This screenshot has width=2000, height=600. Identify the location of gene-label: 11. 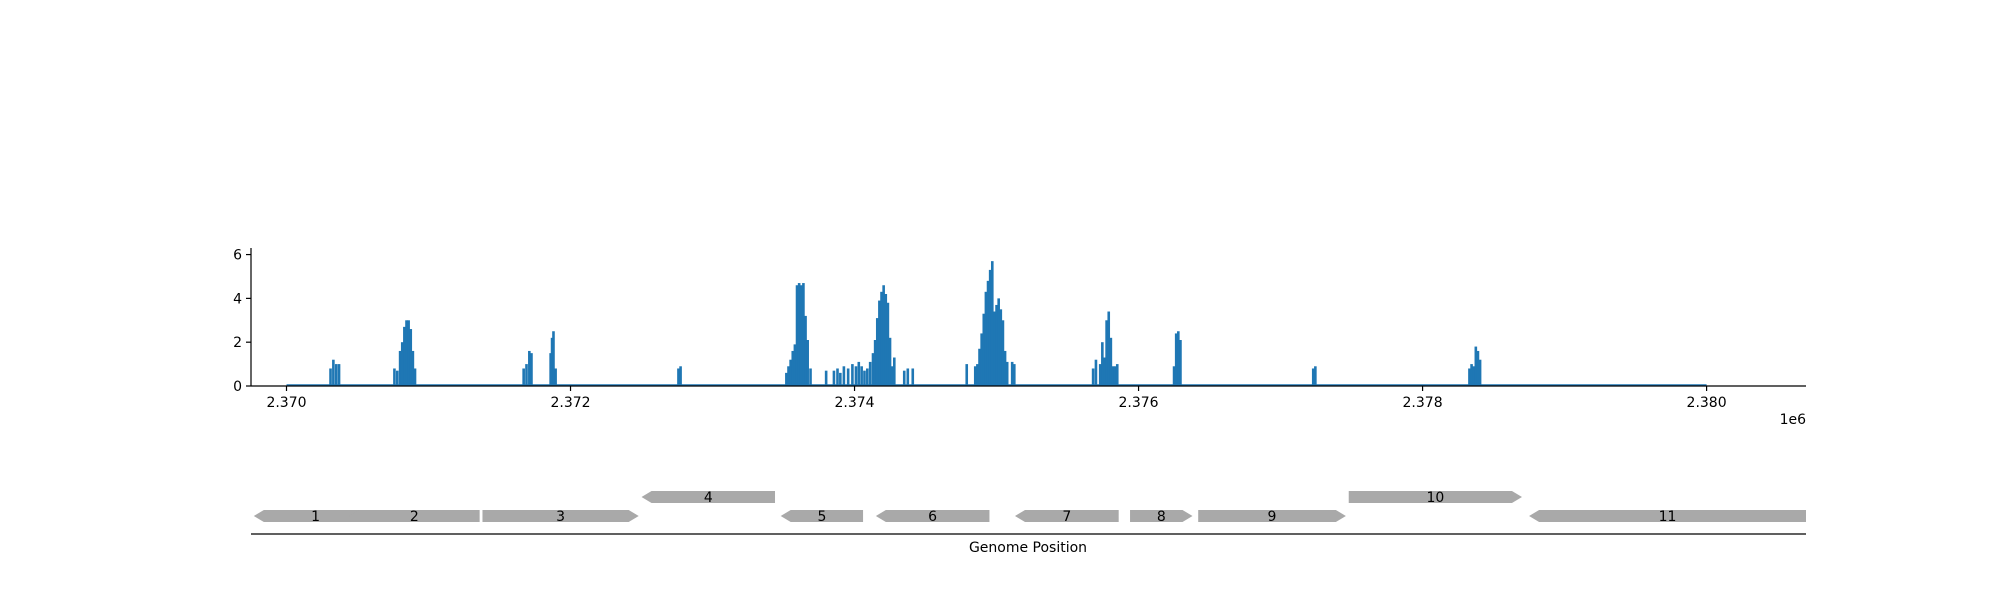
(1668, 517).